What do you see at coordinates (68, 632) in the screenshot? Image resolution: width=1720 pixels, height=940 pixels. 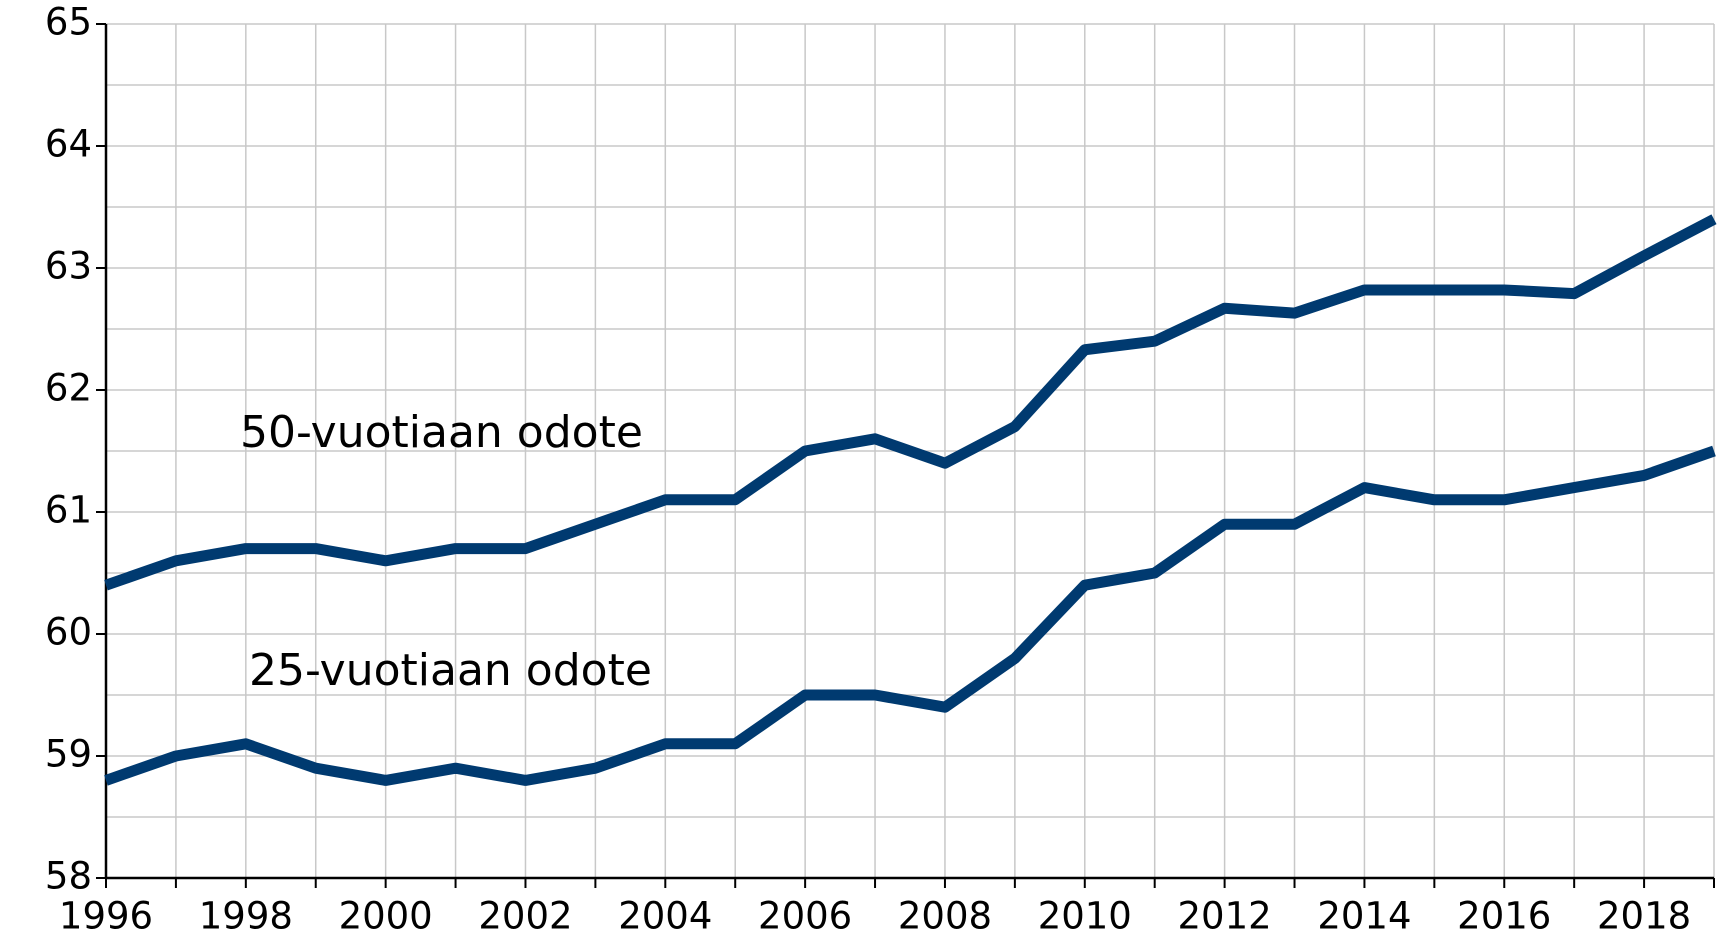 I see `y-tick-label: 60` at bounding box center [68, 632].